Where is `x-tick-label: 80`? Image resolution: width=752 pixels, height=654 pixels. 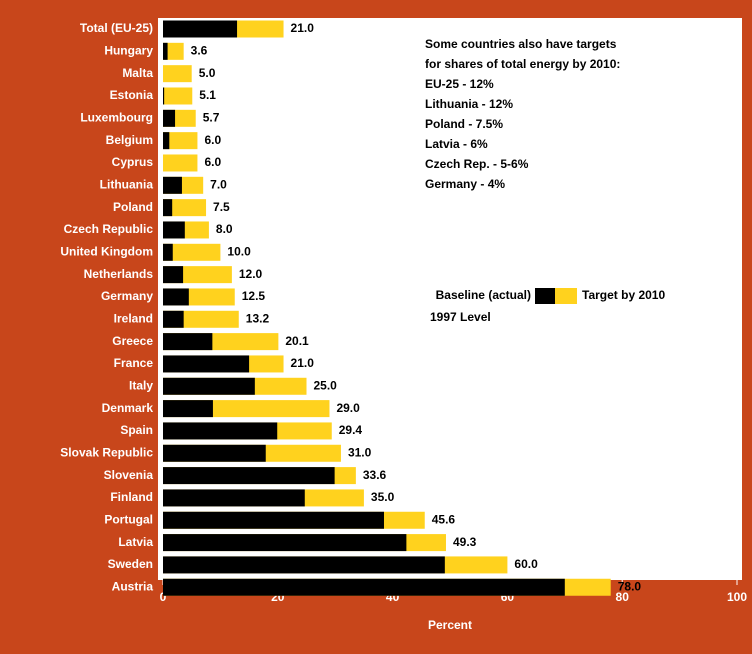
x-tick-label: 80 is located at coordinates (623, 597).